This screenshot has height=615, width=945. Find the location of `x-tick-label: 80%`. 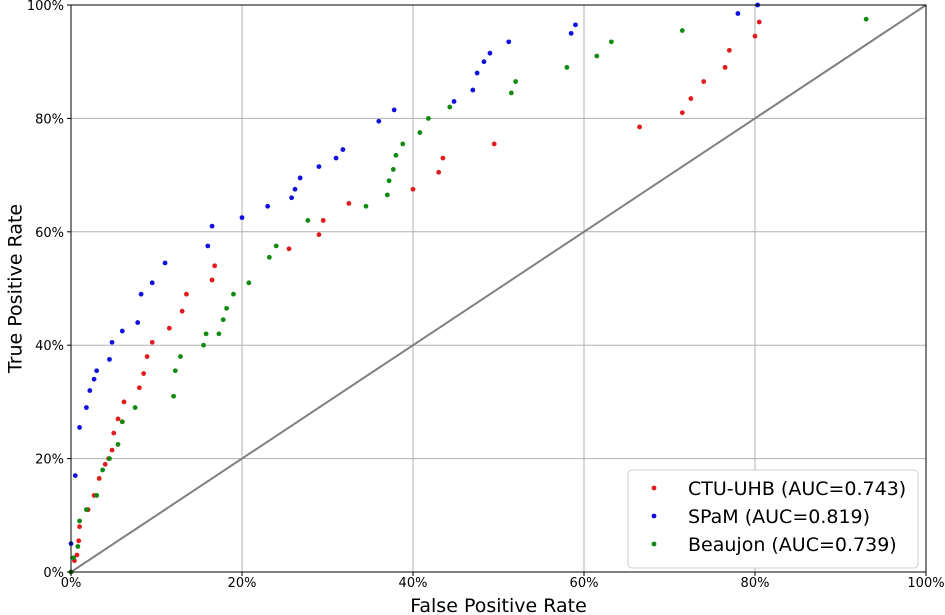

x-tick-label: 80% is located at coordinates (755, 583).